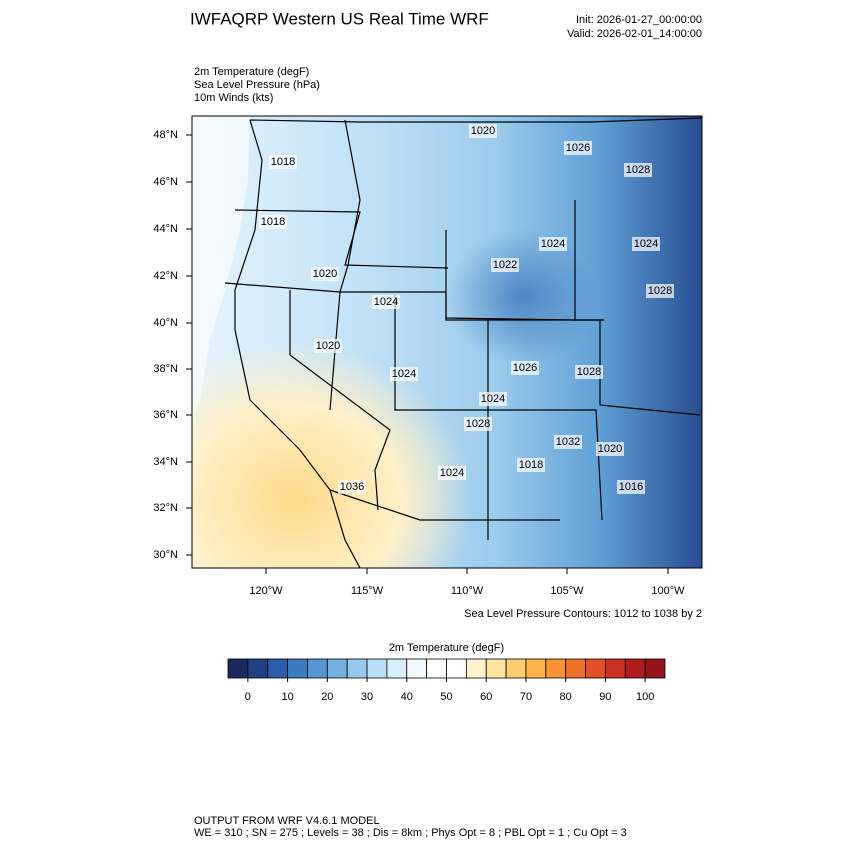  I want to click on ocean, so click(221, 268).